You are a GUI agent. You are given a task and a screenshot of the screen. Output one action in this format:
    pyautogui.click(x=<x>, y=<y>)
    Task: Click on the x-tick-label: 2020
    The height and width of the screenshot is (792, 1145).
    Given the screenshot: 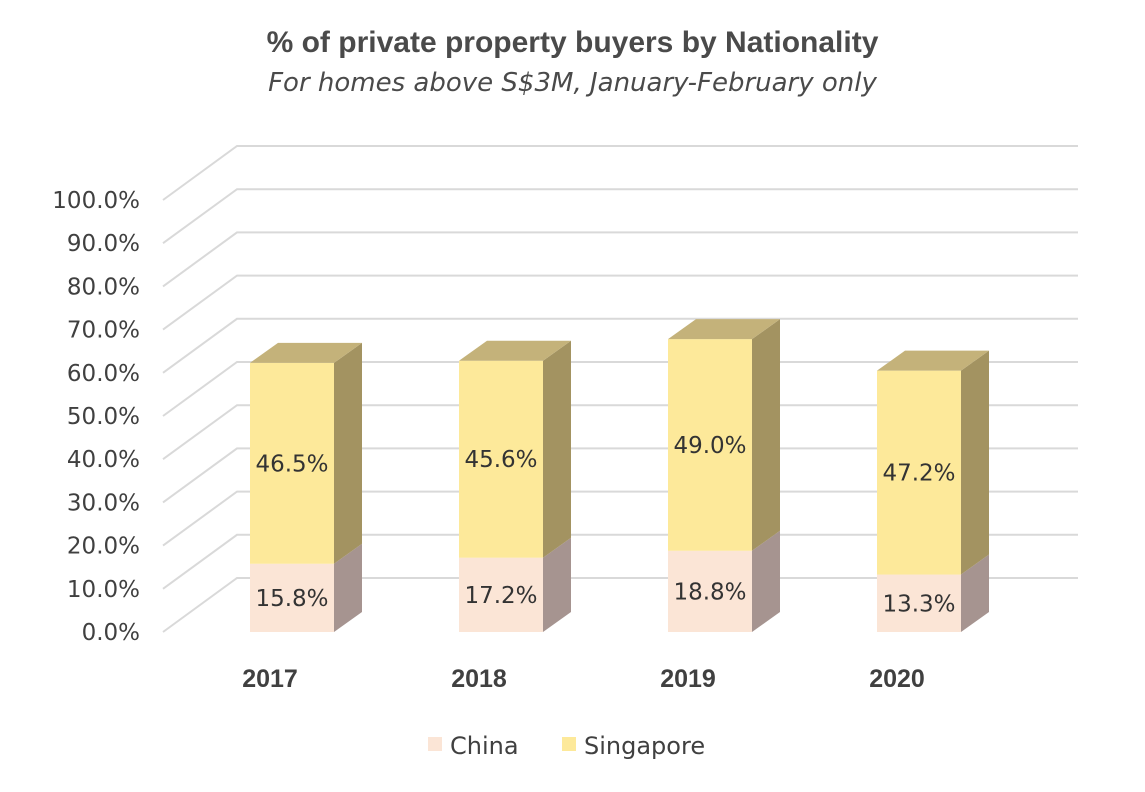 What is the action you would take?
    pyautogui.click(x=897, y=679)
    